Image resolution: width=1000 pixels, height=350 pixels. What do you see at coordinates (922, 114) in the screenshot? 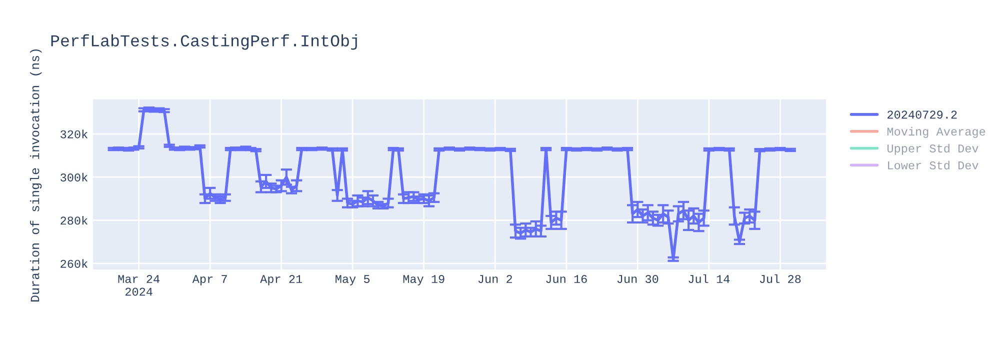
I see `legend-label: 20240729.2` at bounding box center [922, 114].